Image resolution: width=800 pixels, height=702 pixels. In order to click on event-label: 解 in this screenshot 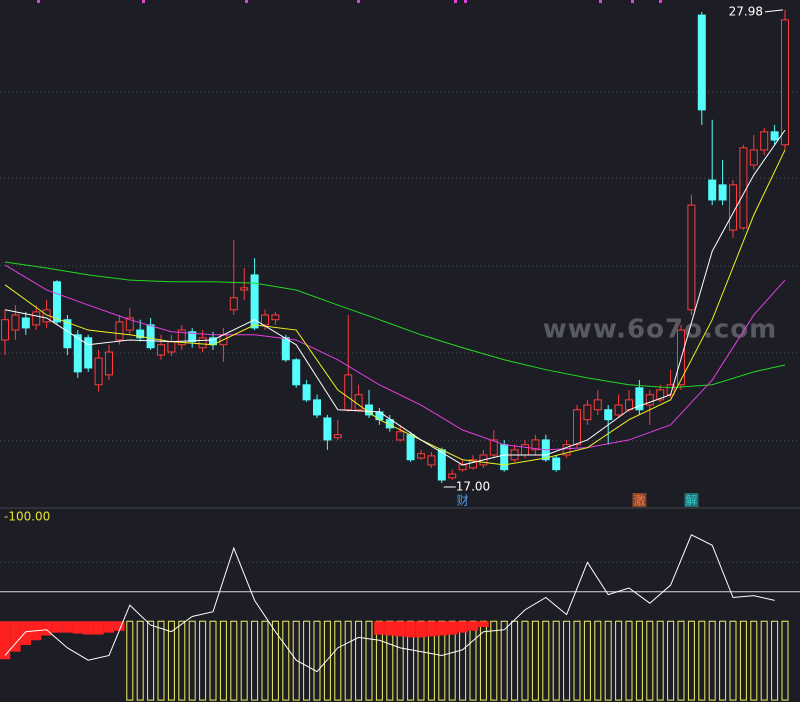, I will do `click(691, 501)`.